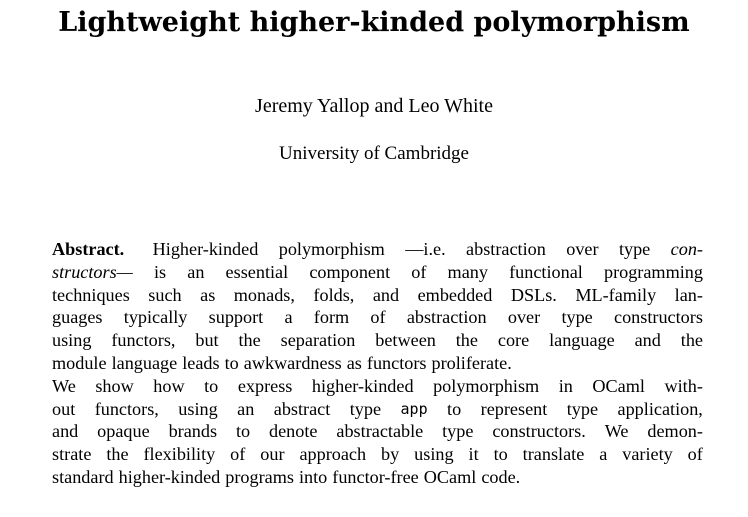 This screenshot has width=748, height=517. I want to click on abstract-word: OCaml, so click(450, 476).